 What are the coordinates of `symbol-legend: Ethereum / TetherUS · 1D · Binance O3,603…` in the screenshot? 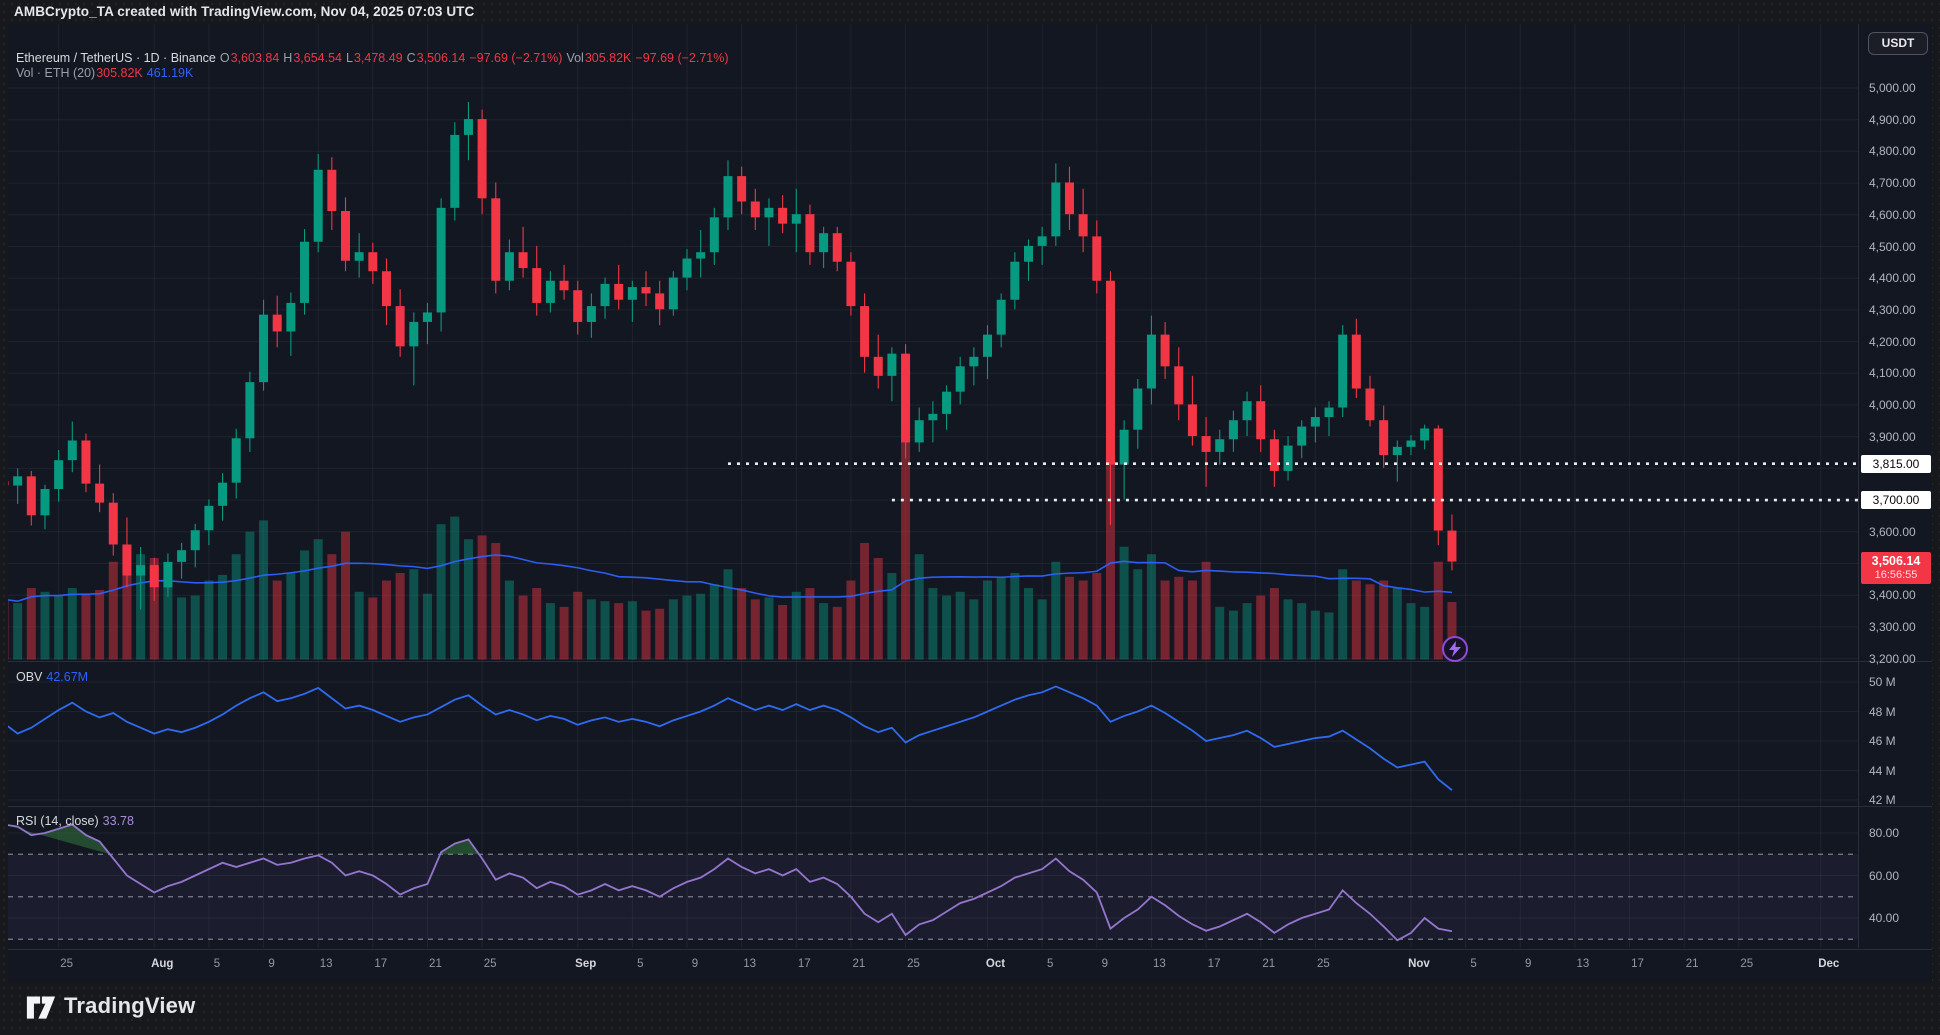 It's located at (374, 58).